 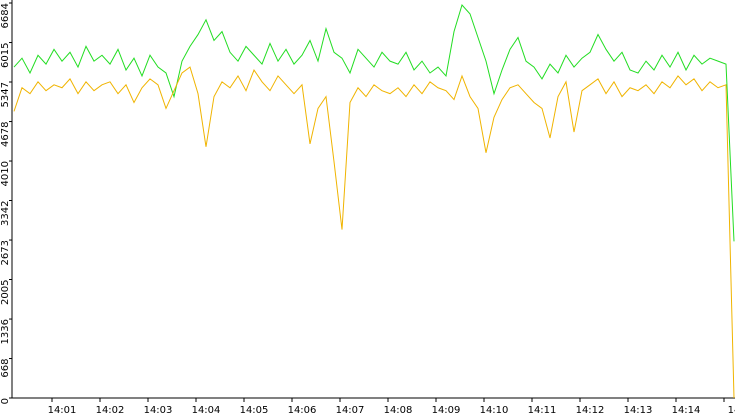 What do you see at coordinates (731, 410) in the screenshot?
I see `x-tick-label: 14` at bounding box center [731, 410].